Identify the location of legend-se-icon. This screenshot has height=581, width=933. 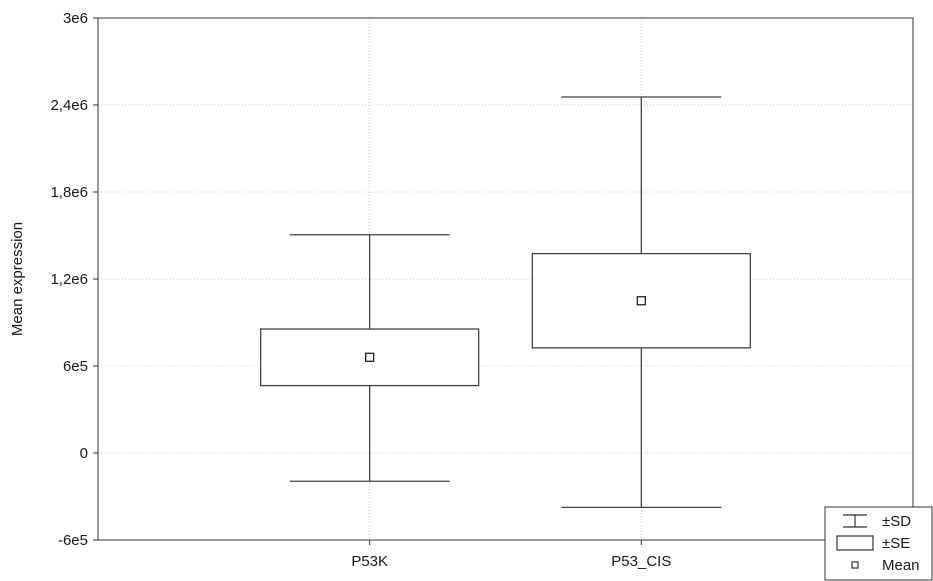
(855, 543).